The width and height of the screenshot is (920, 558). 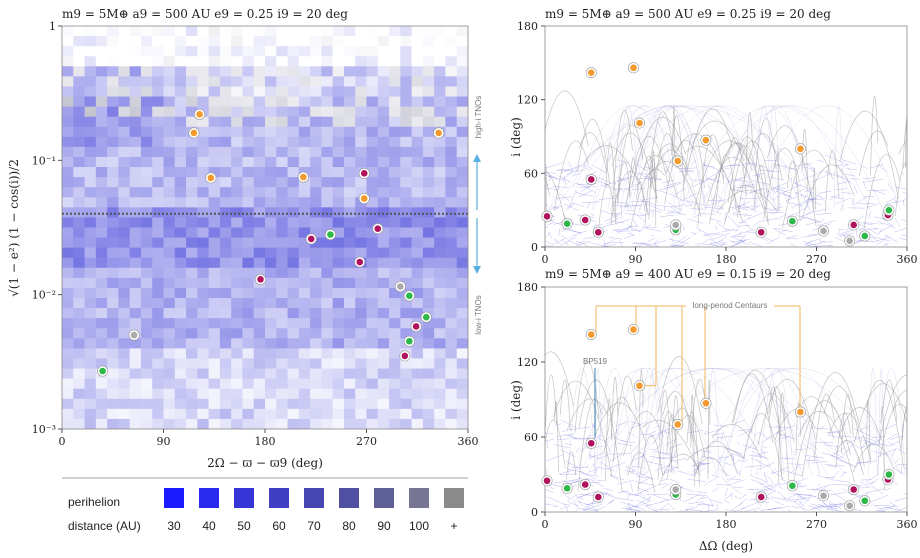 I want to click on object-point, so click(x=706, y=403).